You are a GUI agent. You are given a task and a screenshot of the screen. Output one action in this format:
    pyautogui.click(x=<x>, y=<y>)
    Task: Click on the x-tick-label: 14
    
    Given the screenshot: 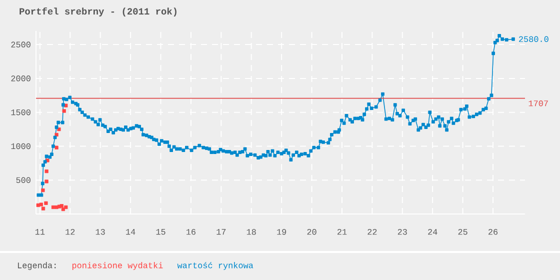 What is the action you would take?
    pyautogui.click(x=131, y=232)
    